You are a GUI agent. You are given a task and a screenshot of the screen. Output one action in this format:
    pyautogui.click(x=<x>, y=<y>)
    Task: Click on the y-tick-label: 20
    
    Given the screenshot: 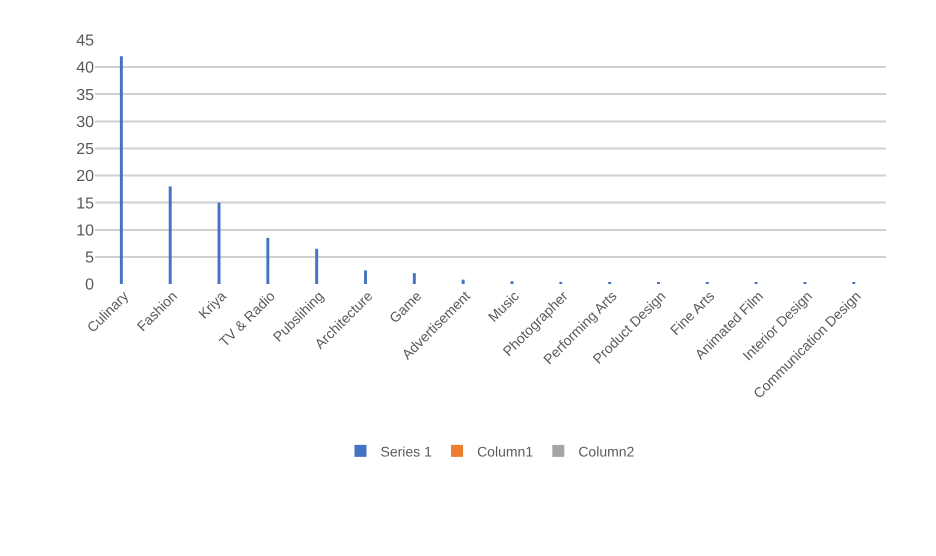 What is the action you would take?
    pyautogui.click(x=85, y=177)
    